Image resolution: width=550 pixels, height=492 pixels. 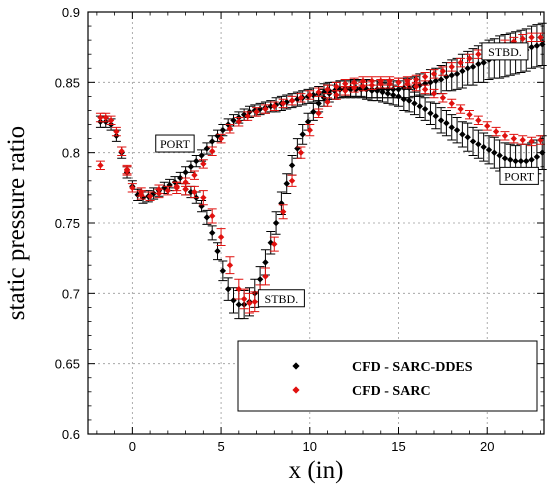 I want to click on legend-box, so click(x=387, y=376).